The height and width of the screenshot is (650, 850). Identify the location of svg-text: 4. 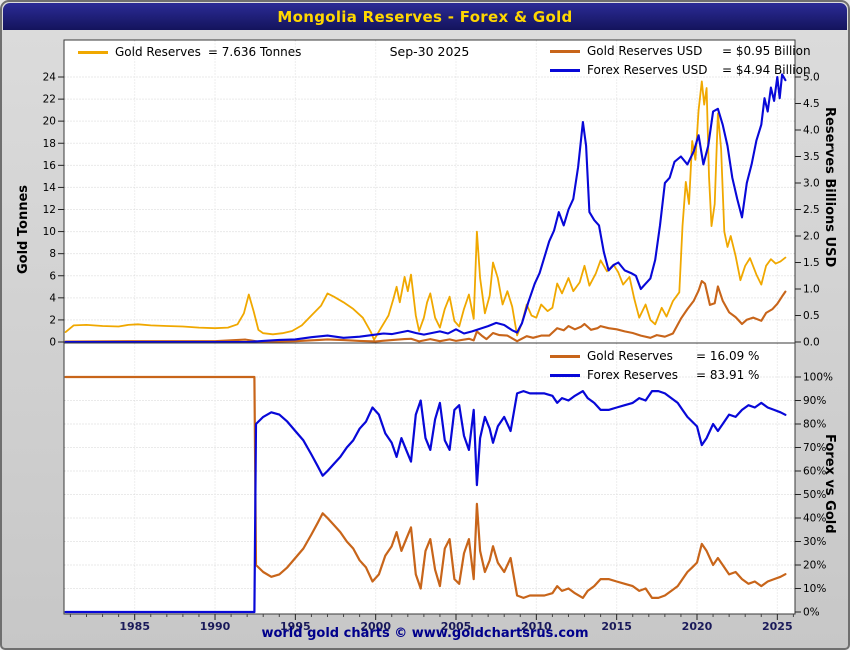
(52, 298).